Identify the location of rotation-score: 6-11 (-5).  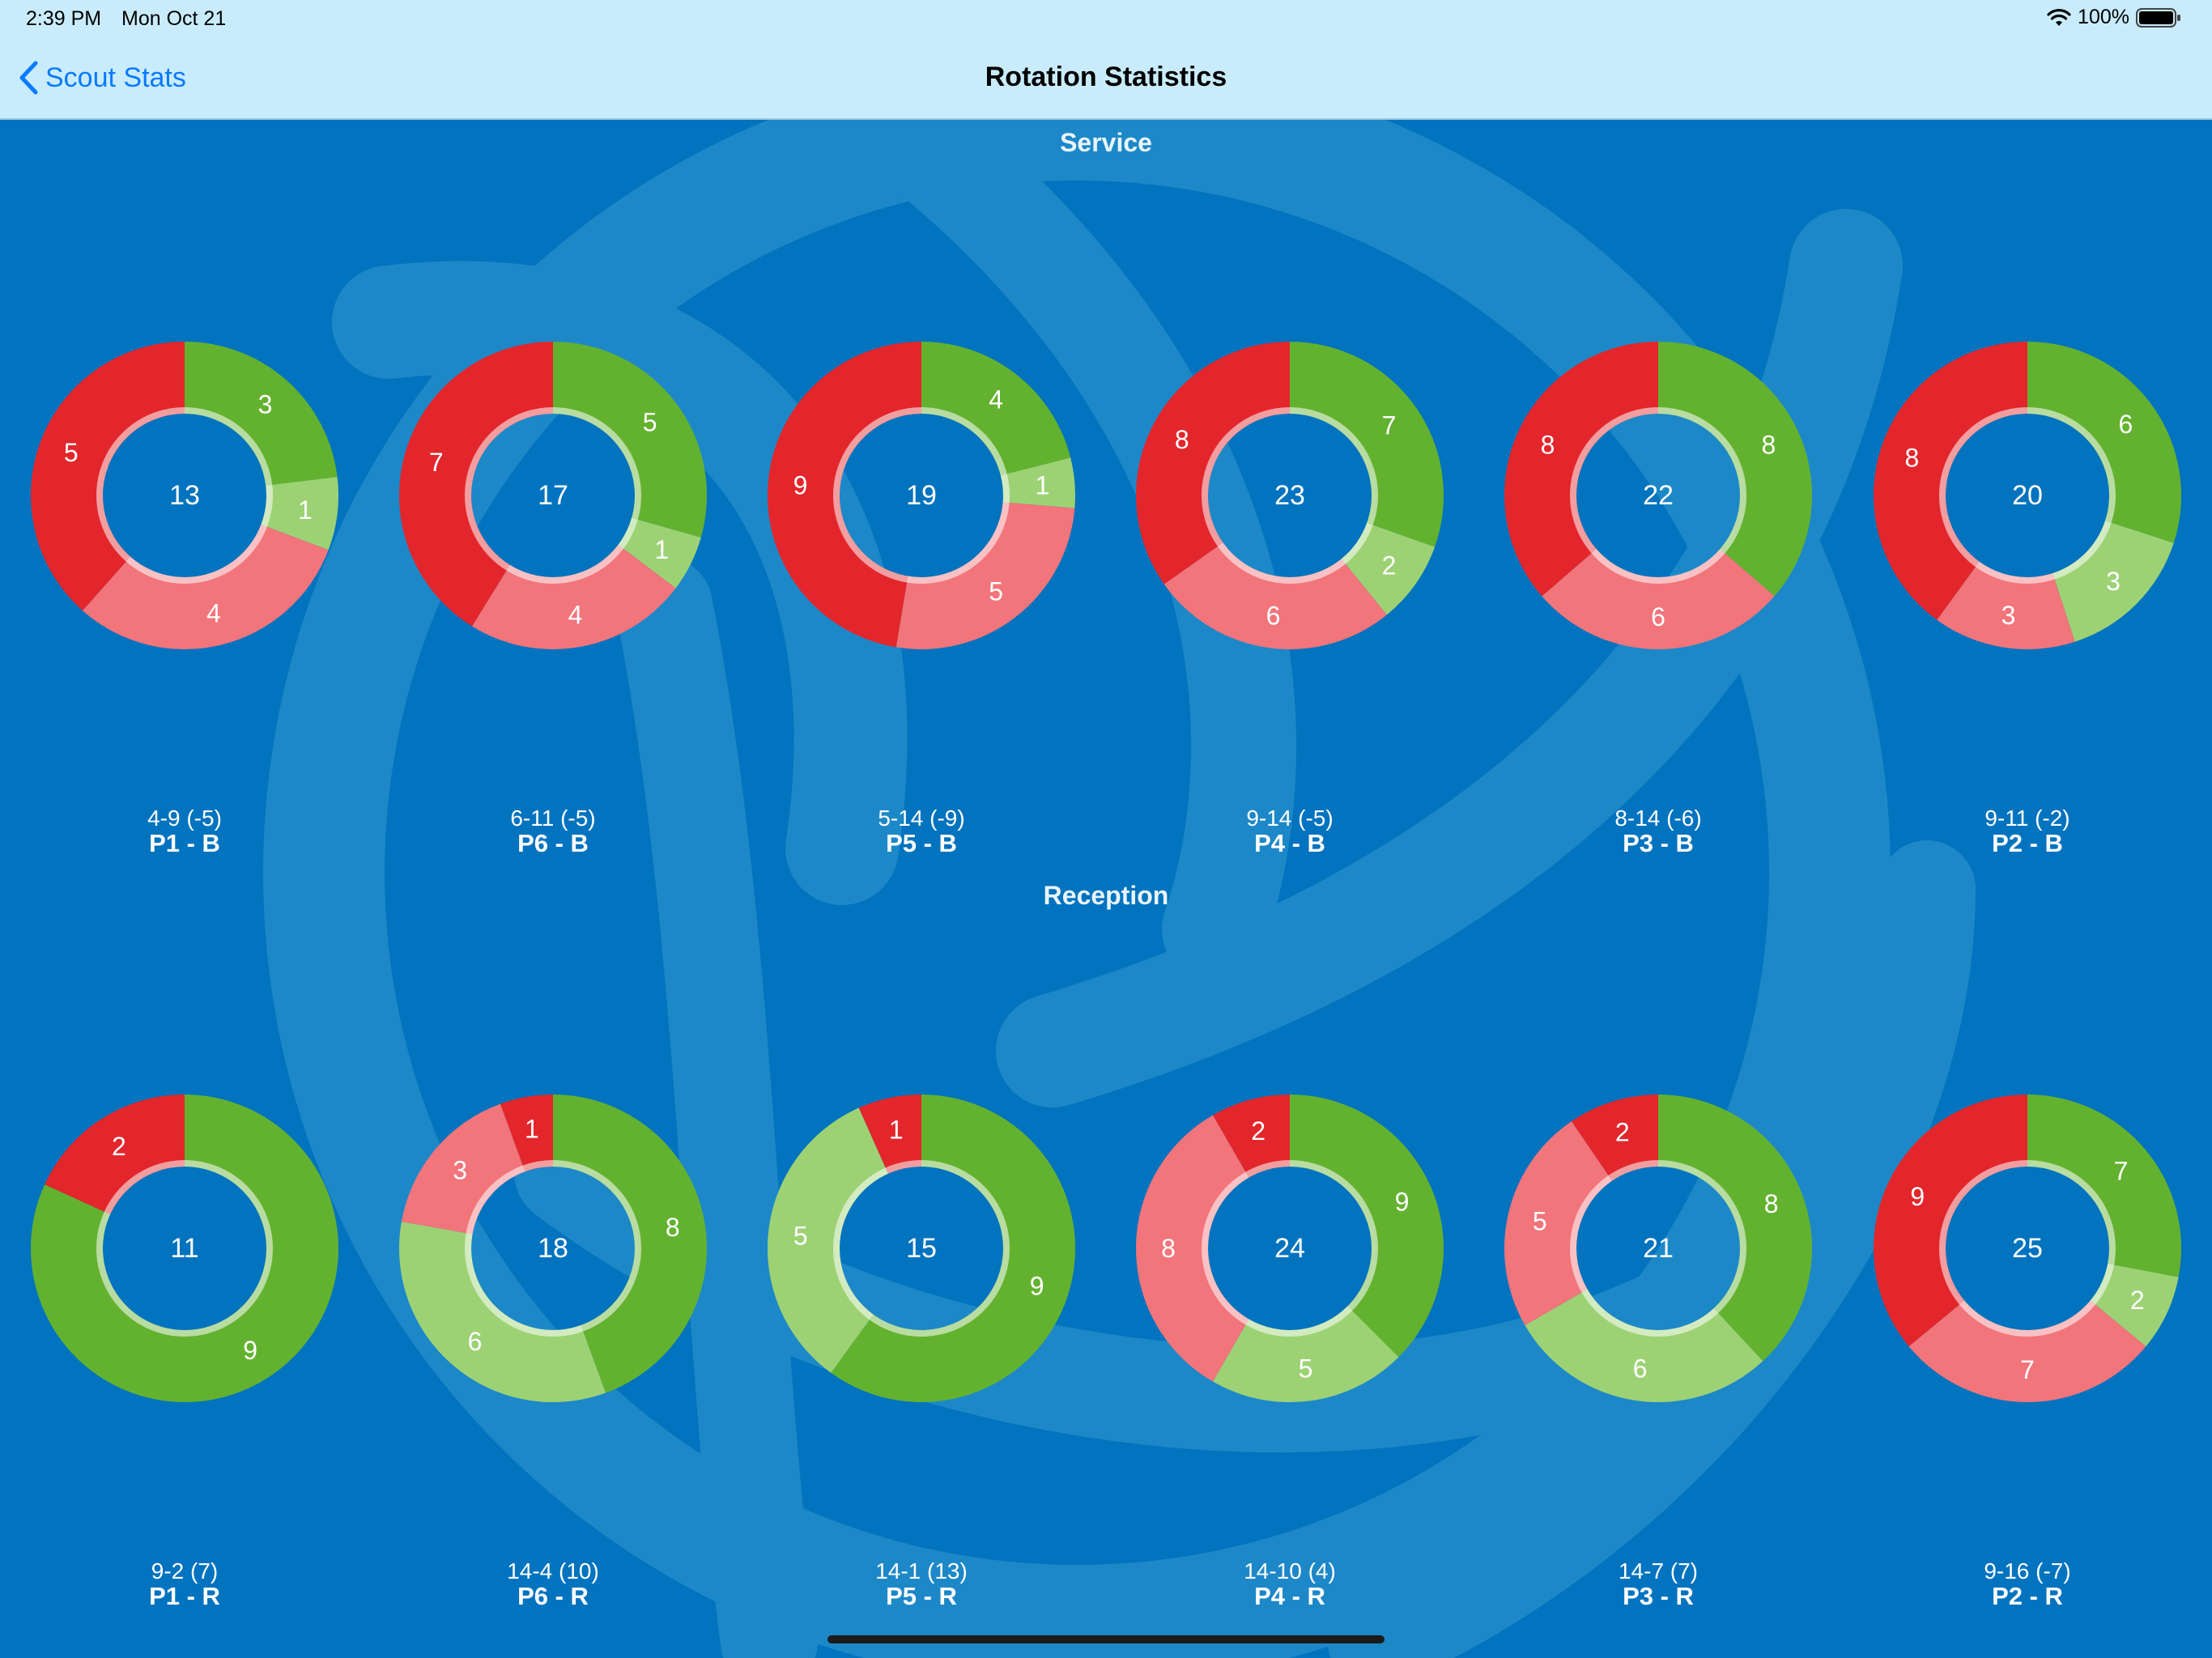
(553, 818).